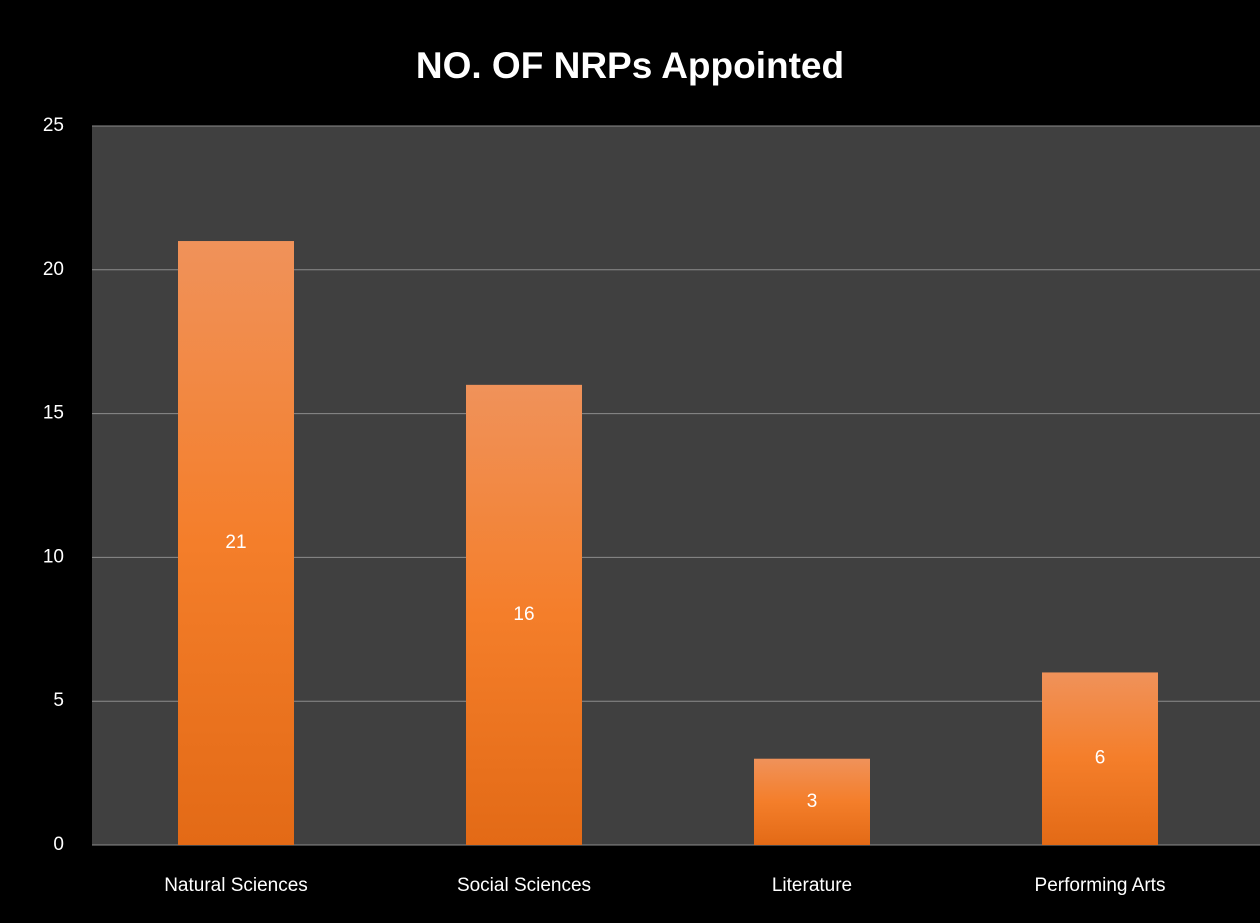 Image resolution: width=1260 pixels, height=923 pixels. I want to click on y-tick-label: 5, so click(58, 700).